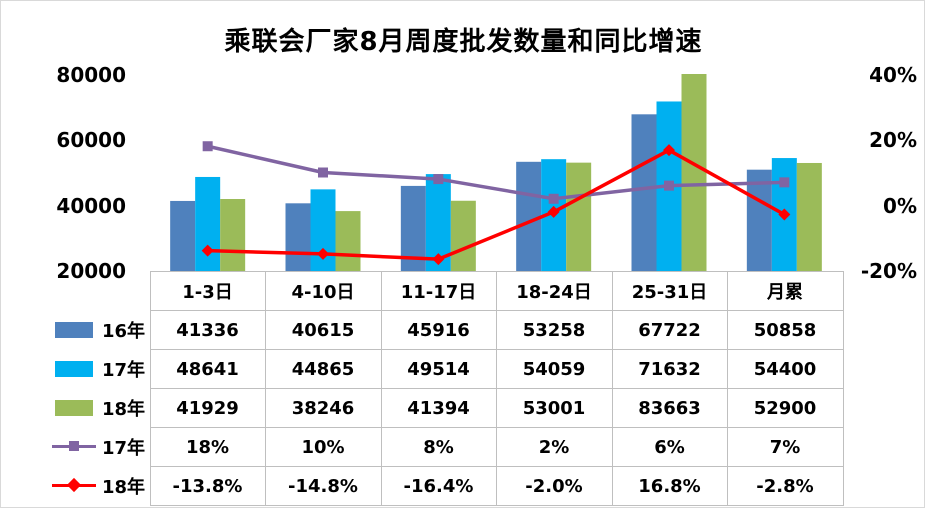 Image resolution: width=925 pixels, height=509 pixels. Describe the element at coordinates (893, 140) in the screenshot. I see `right-axis-tick-20pct: 20%` at that location.